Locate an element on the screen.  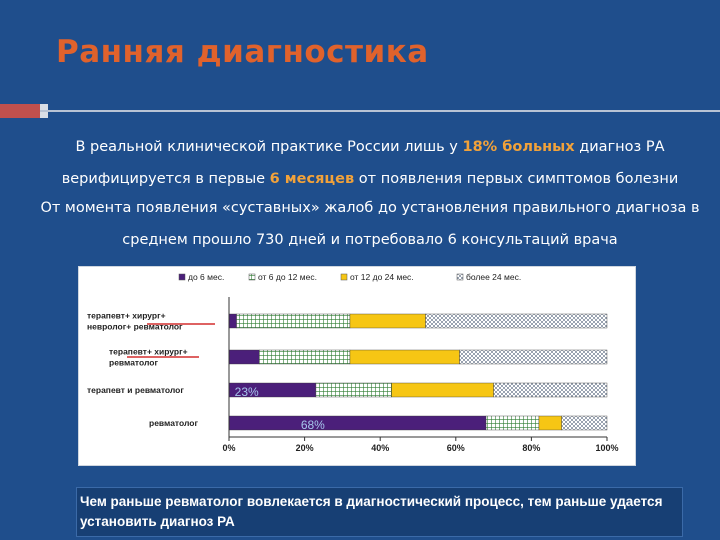
slide-title: Ранняя диагностика is located at coordinates (242, 52).